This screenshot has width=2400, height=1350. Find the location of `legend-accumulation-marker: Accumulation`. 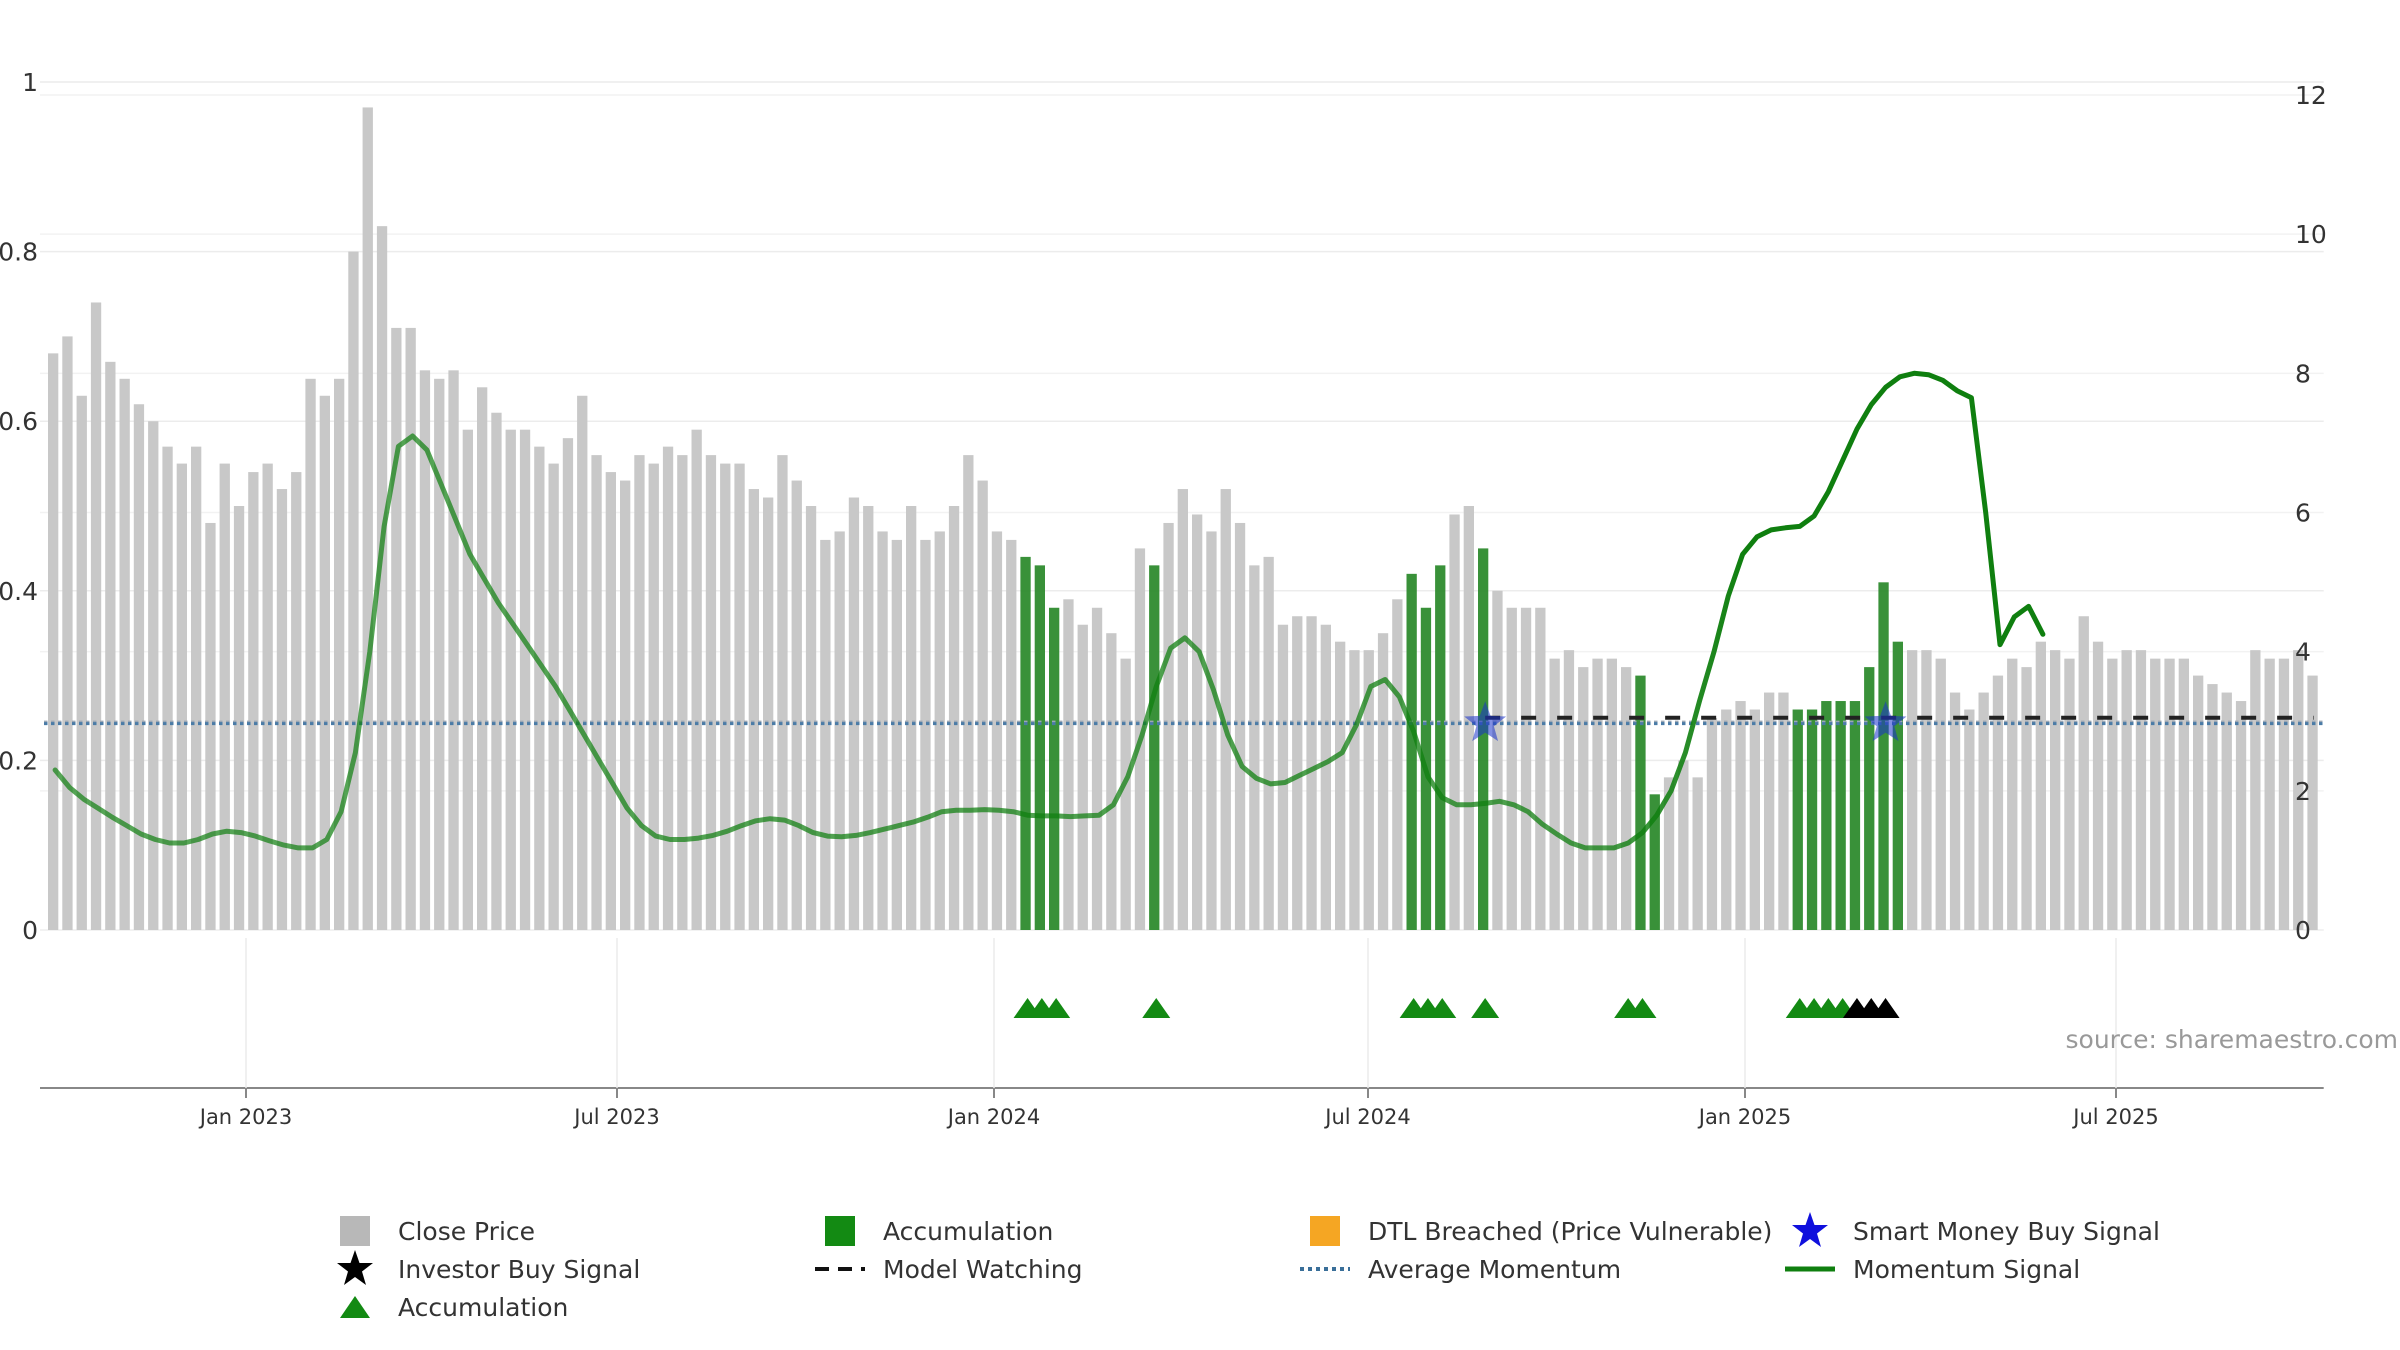

legend-accumulation-marker: Accumulation is located at coordinates (449, 1307).